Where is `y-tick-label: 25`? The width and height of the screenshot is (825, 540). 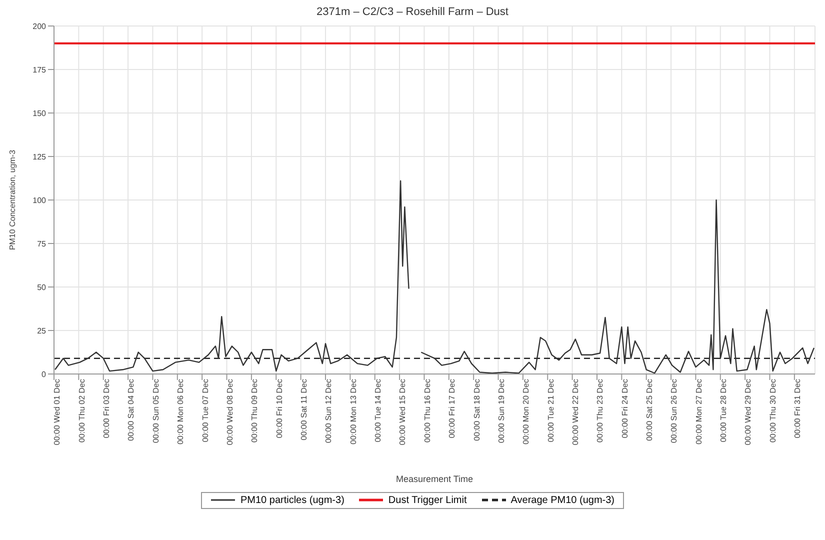 y-tick-label: 25 is located at coordinates (42, 331).